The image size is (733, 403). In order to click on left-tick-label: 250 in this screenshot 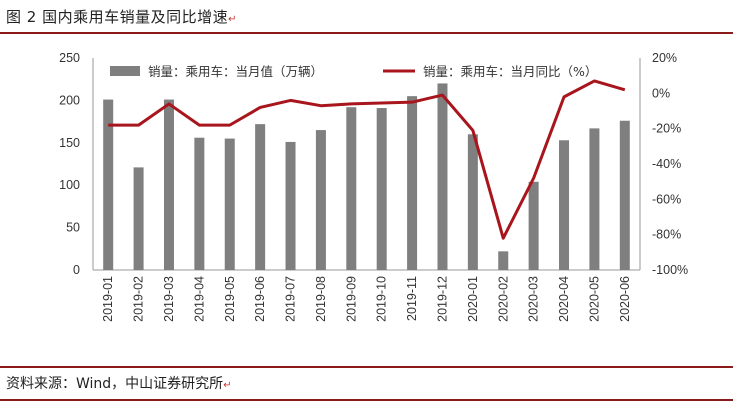, I will do `click(69, 58)`.